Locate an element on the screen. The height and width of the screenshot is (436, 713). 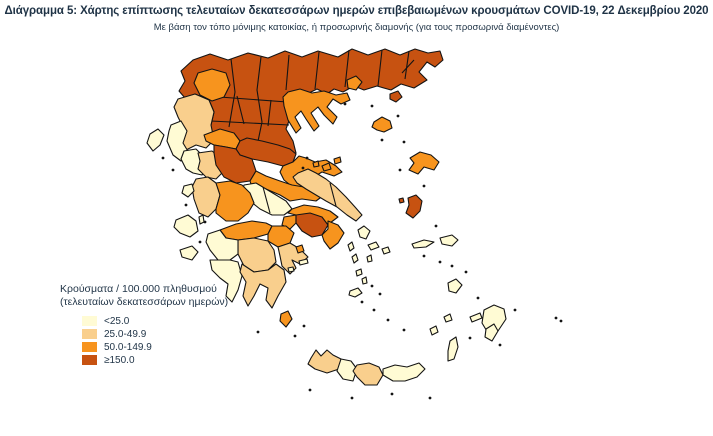
legend-item-25-49: 25.0-49.9 is located at coordinates (155, 334).